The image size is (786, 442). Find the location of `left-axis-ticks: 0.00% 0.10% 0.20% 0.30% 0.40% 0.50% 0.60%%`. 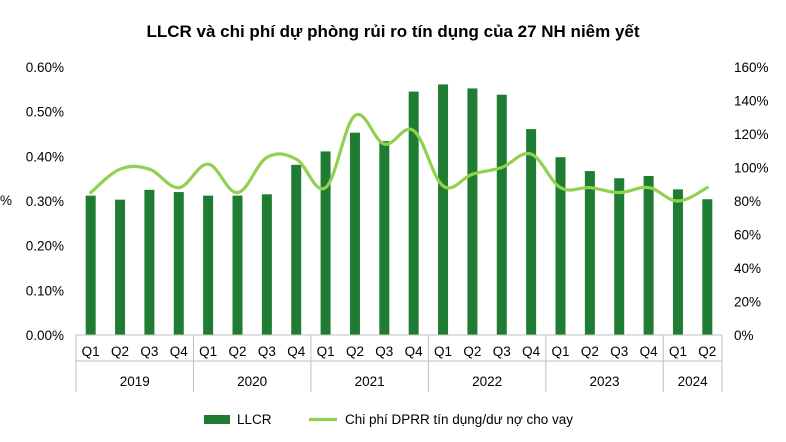

left-axis-ticks: 0.00% 0.10% 0.20% 0.30% 0.40% 0.50% 0.60%% is located at coordinates (32, 201).